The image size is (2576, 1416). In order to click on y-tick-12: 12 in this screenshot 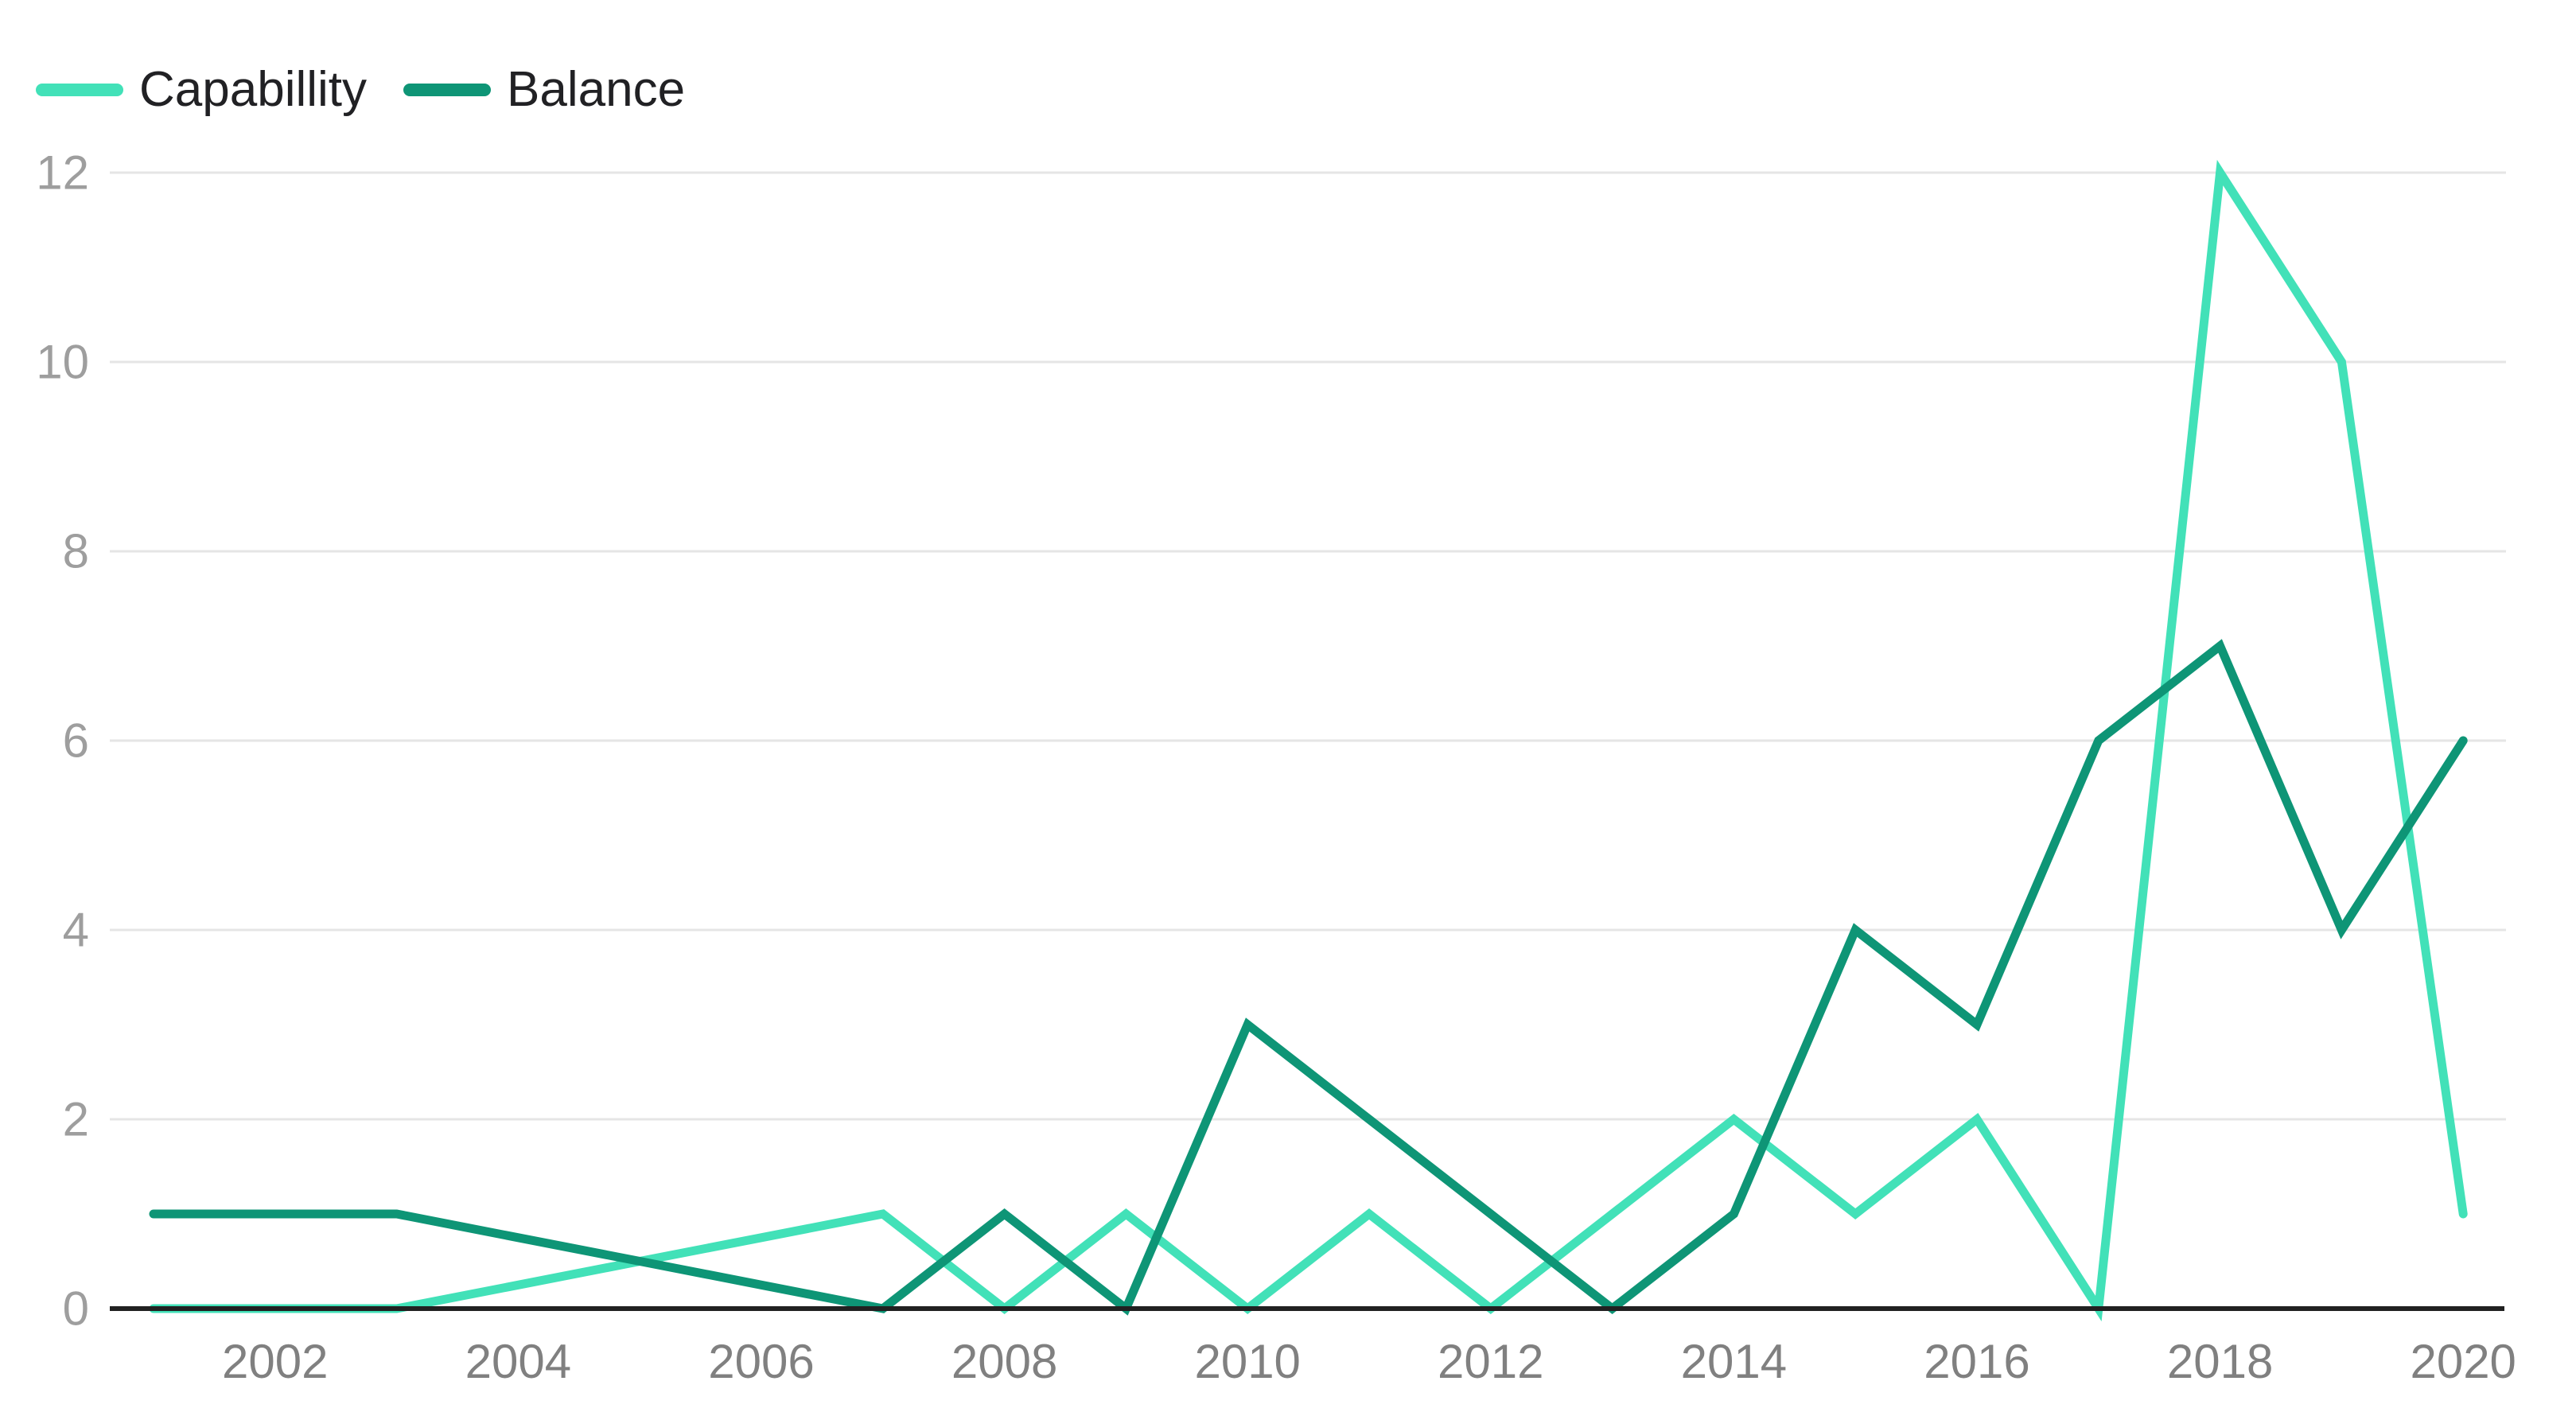, I will do `click(63, 173)`.